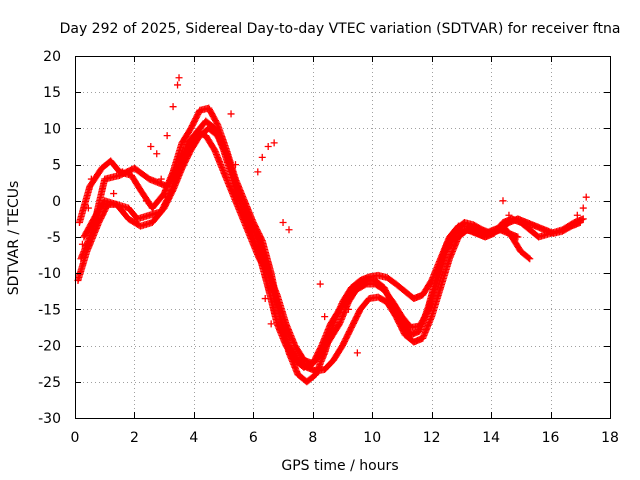 Image resolution: width=640 pixels, height=480 pixels. Describe the element at coordinates (14, 238) in the screenshot. I see `y-axis-label: SDTVAR / TECUs` at that location.